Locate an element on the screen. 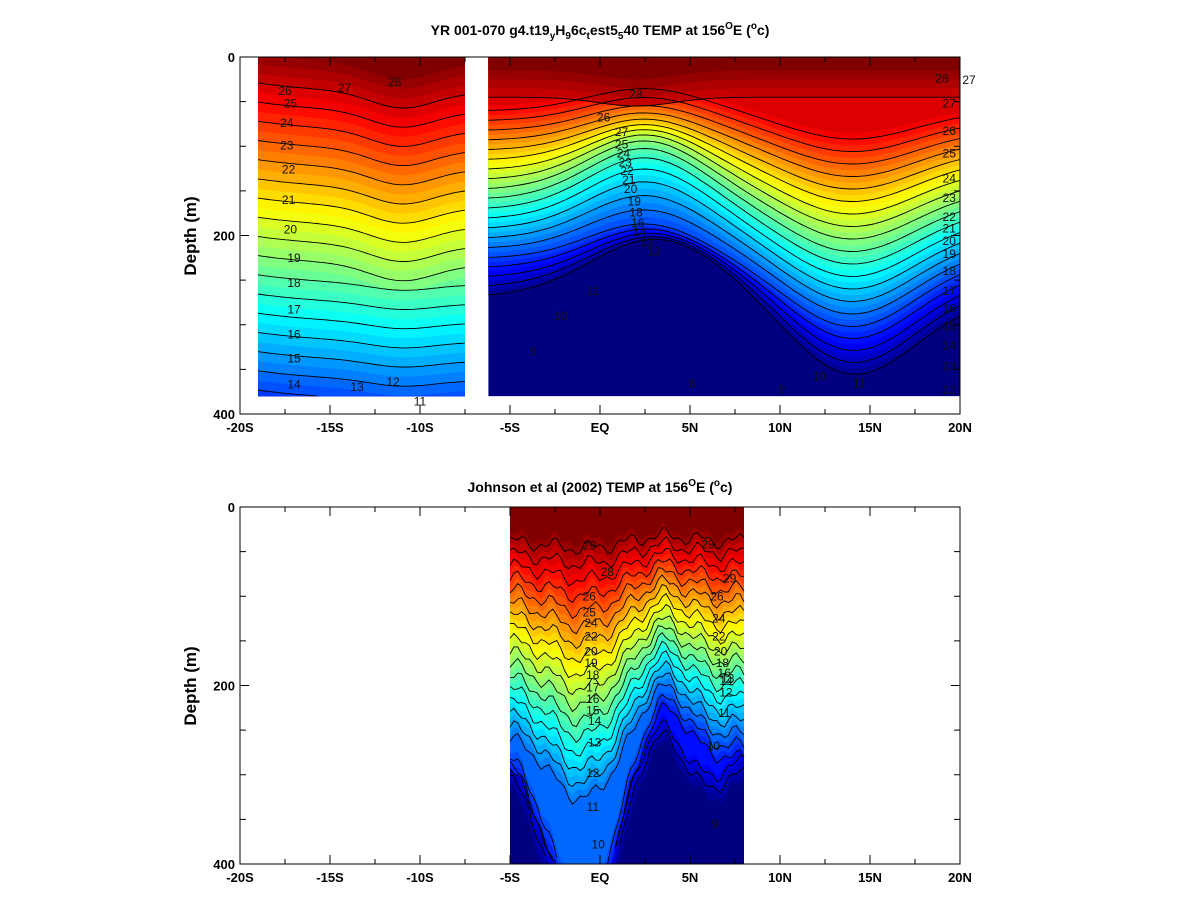 The height and width of the screenshot is (900, 1200). x-tick-label: 20N is located at coordinates (960, 877).